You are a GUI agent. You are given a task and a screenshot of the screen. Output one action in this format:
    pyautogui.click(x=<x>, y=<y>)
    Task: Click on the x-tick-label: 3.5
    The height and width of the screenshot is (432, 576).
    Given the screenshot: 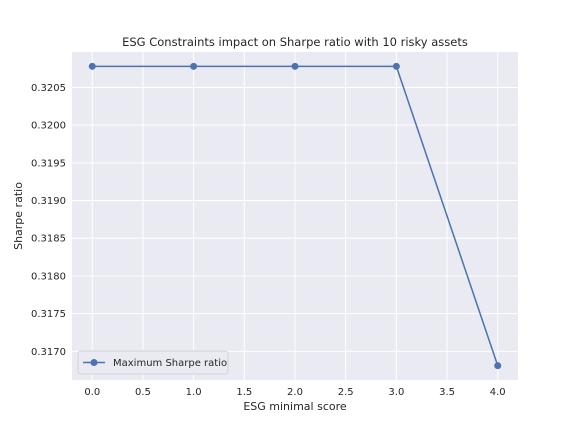 What is the action you would take?
    pyautogui.click(x=447, y=392)
    